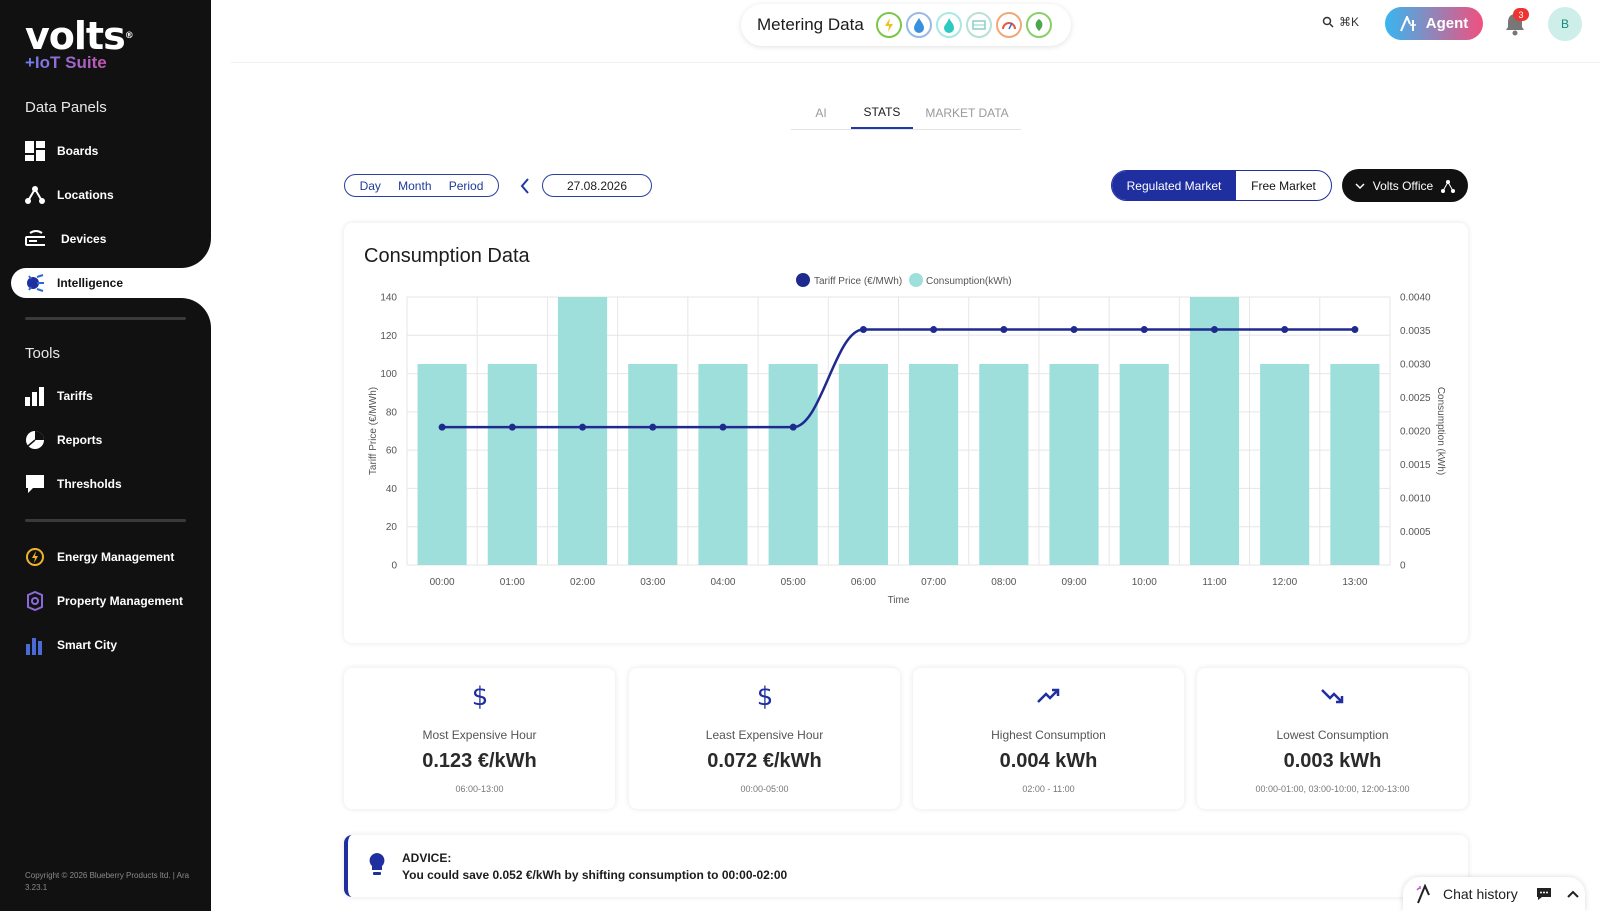 The width and height of the screenshot is (1600, 911). Describe the element at coordinates (66, 107) in the screenshot. I see `data-panels-heading: Data Panels` at that location.